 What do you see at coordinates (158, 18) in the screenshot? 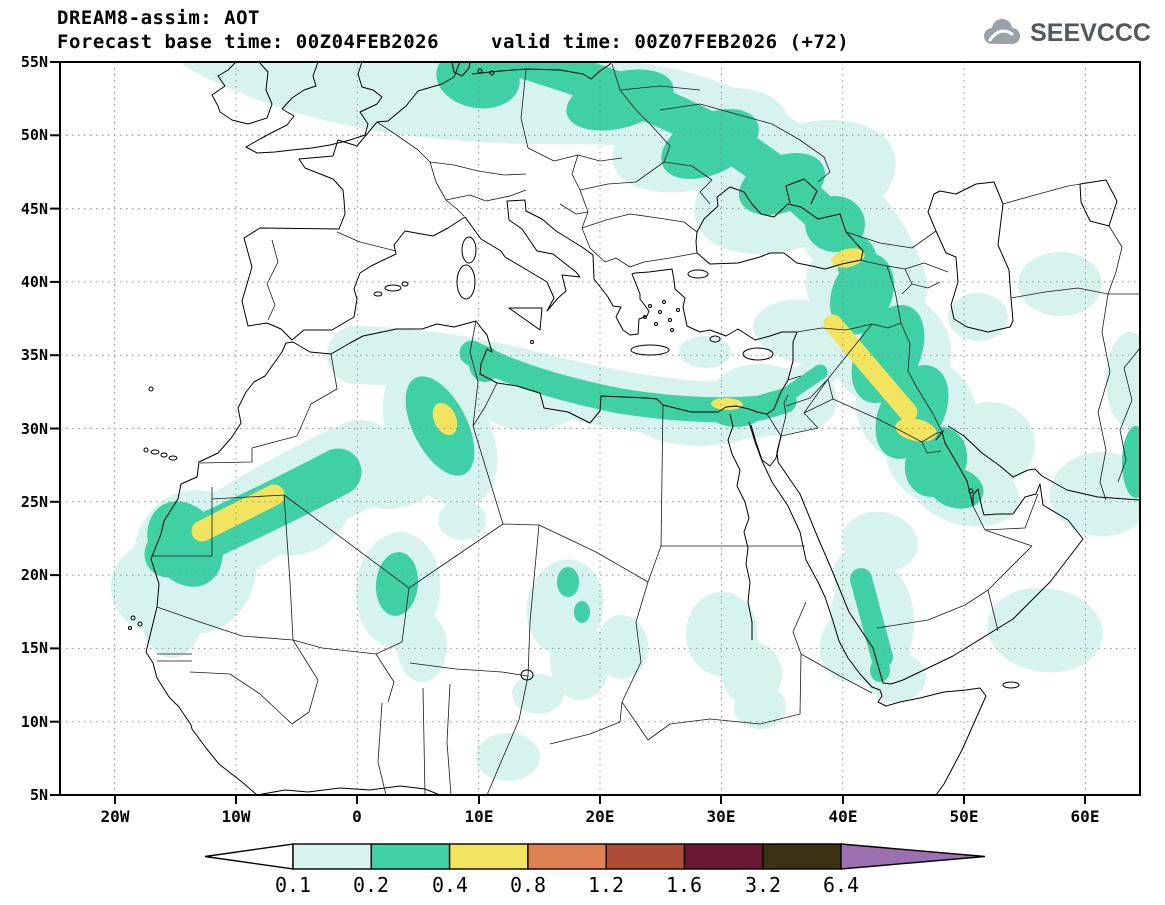
I see `plot-title: DREAM8-assim: AOT` at bounding box center [158, 18].